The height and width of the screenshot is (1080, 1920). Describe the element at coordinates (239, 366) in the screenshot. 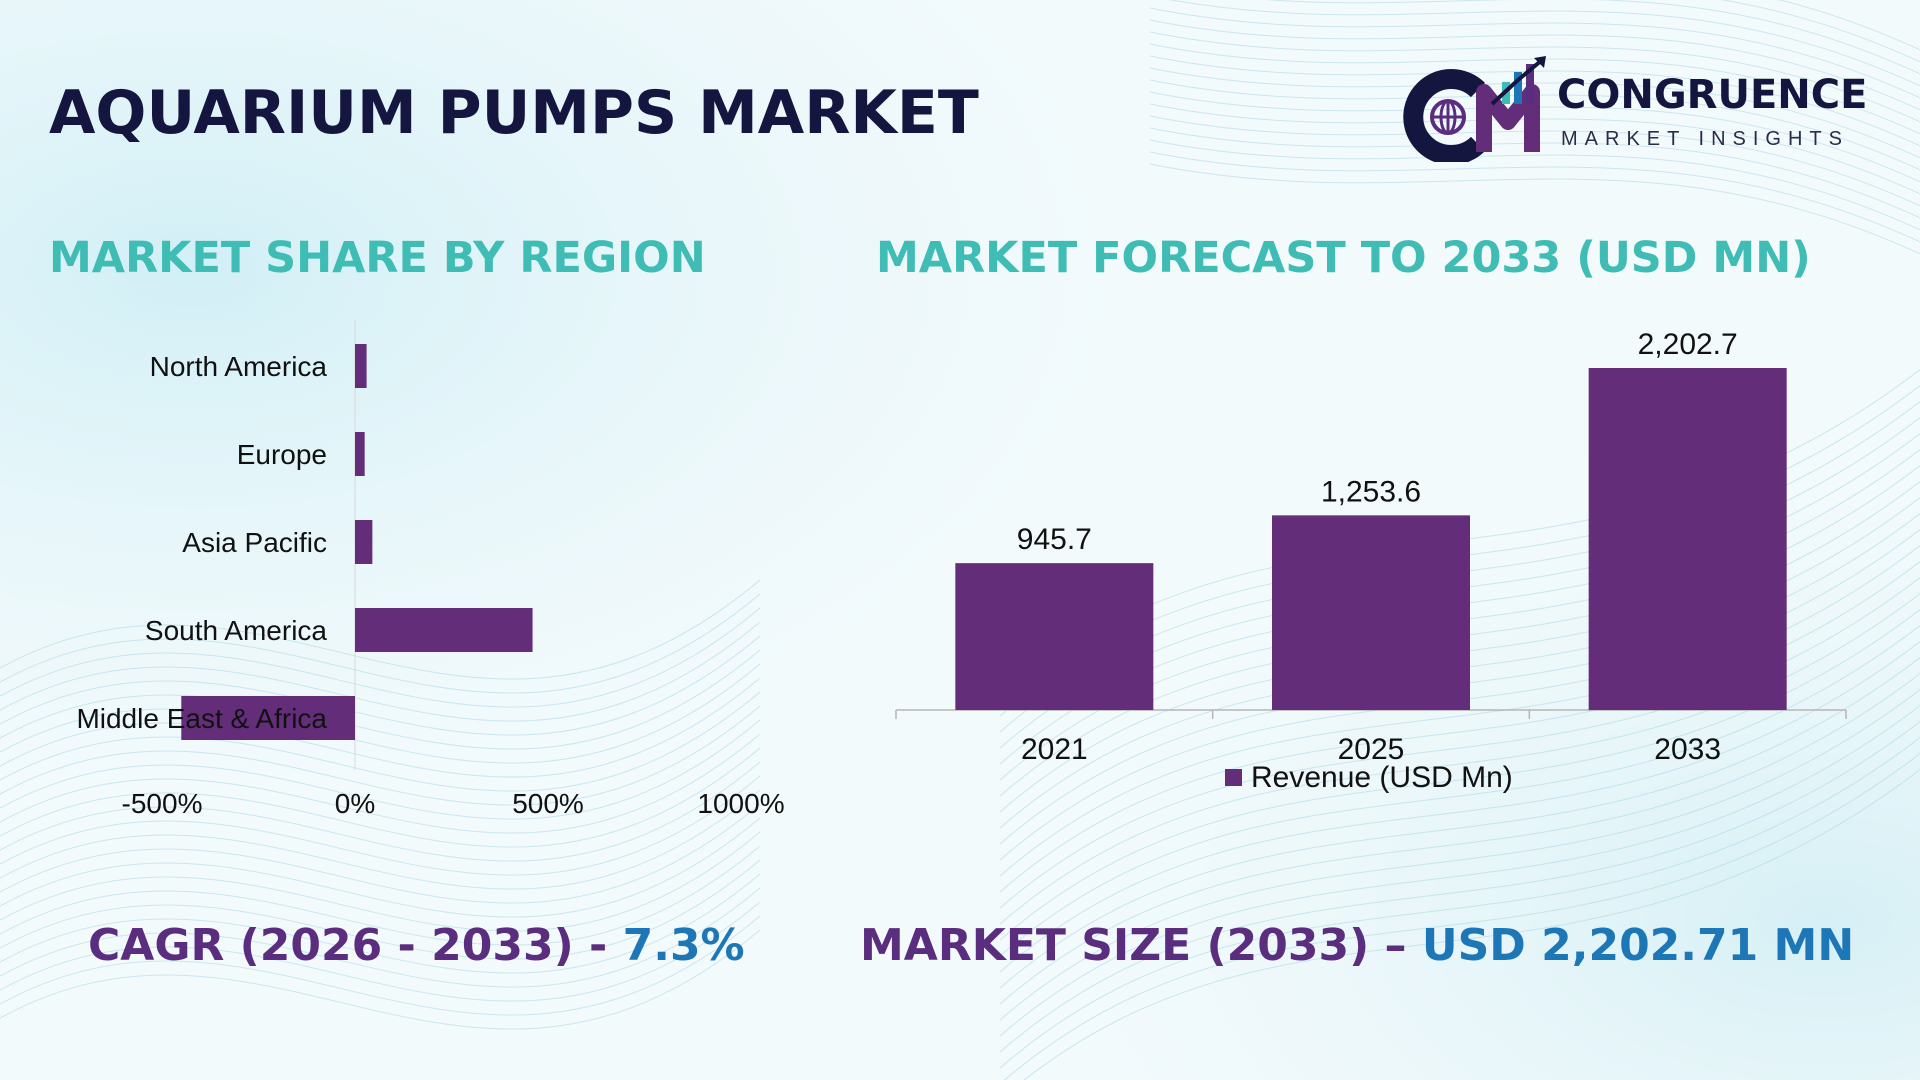

I see `region-category-label: North America` at that location.